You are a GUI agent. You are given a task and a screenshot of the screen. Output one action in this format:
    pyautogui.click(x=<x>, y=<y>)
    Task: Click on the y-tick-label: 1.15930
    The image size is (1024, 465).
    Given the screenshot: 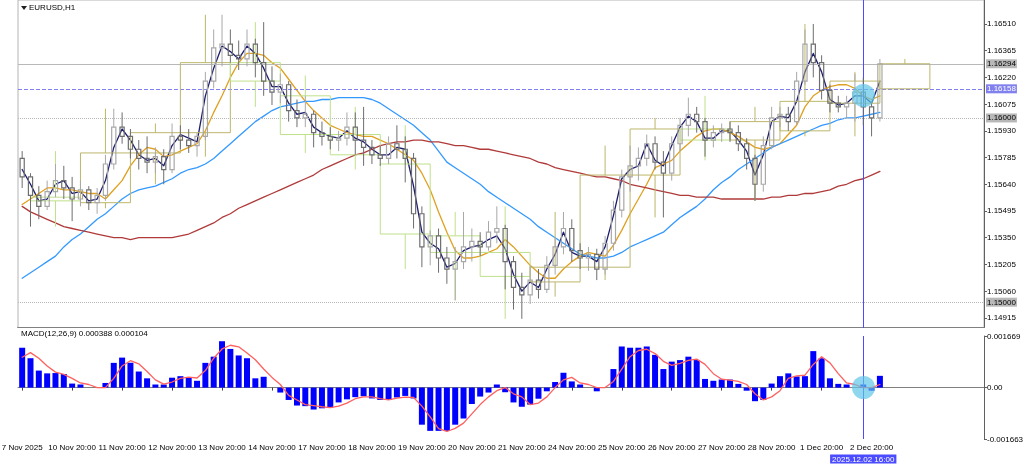 What is the action you would take?
    pyautogui.click(x=1002, y=131)
    